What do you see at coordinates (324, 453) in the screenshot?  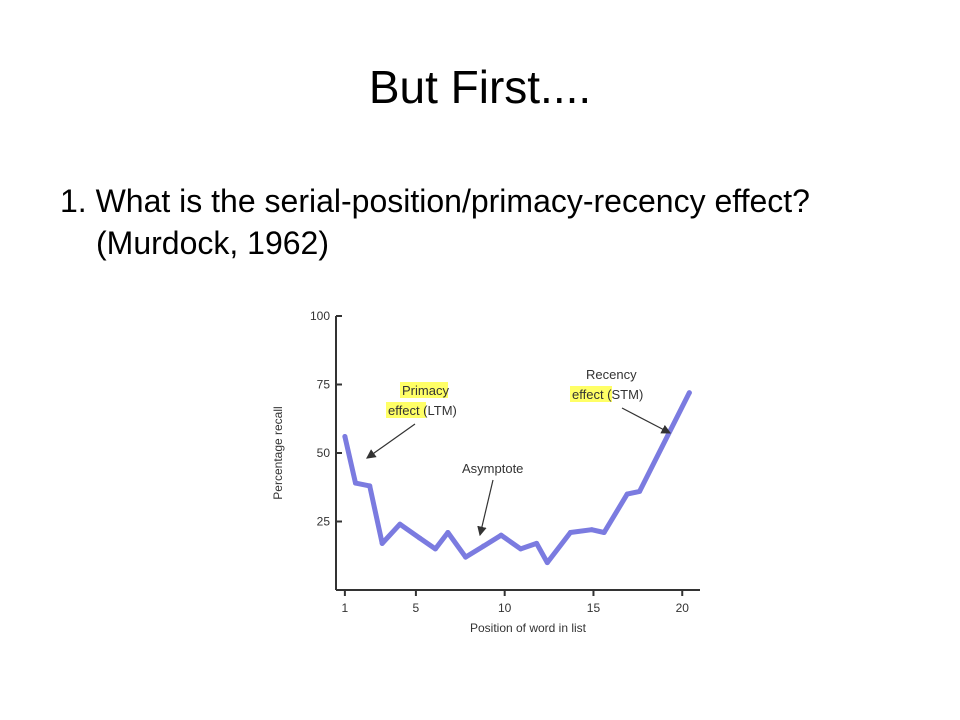 I see `y-tick-label: 50` at bounding box center [324, 453].